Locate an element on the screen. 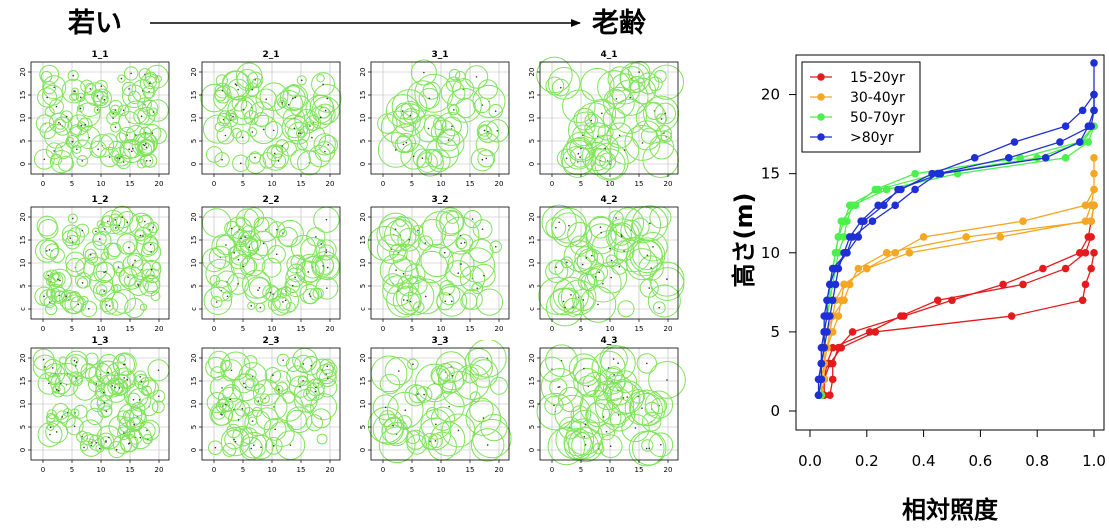 Image resolution: width=1109 pixels, height=528 pixels. panel-title: 1_1 is located at coordinates (99, 55).